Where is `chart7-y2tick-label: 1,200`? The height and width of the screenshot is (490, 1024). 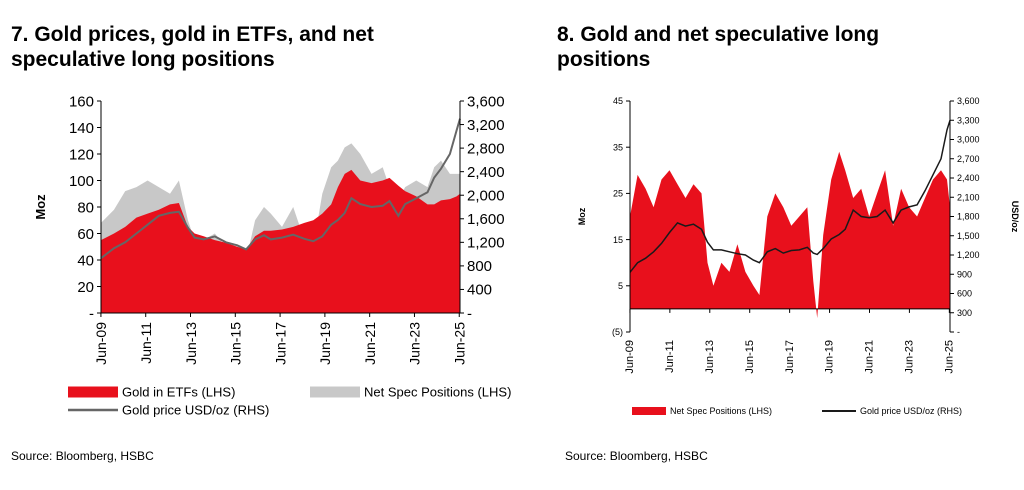
chart7-y2tick-label: 1,200 is located at coordinates (486, 243).